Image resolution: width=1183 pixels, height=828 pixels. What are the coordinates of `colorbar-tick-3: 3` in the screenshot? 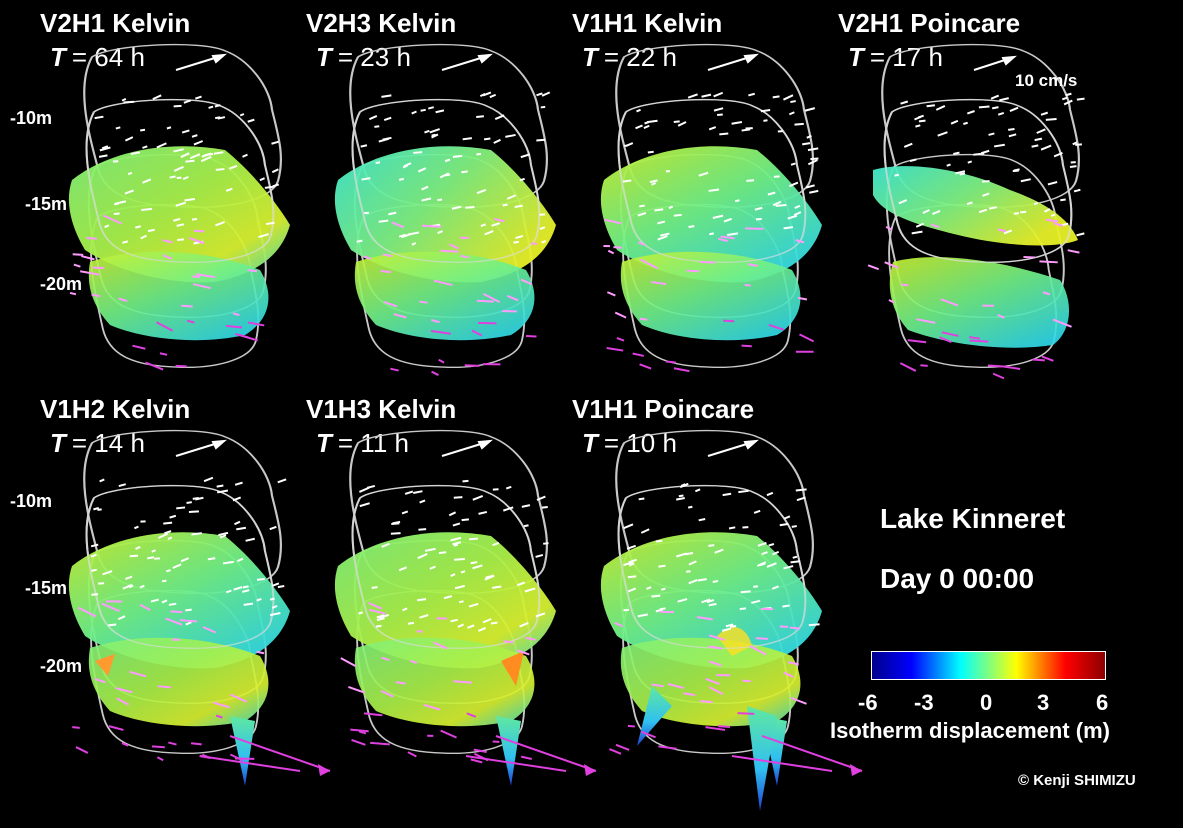 It's located at (1043, 702).